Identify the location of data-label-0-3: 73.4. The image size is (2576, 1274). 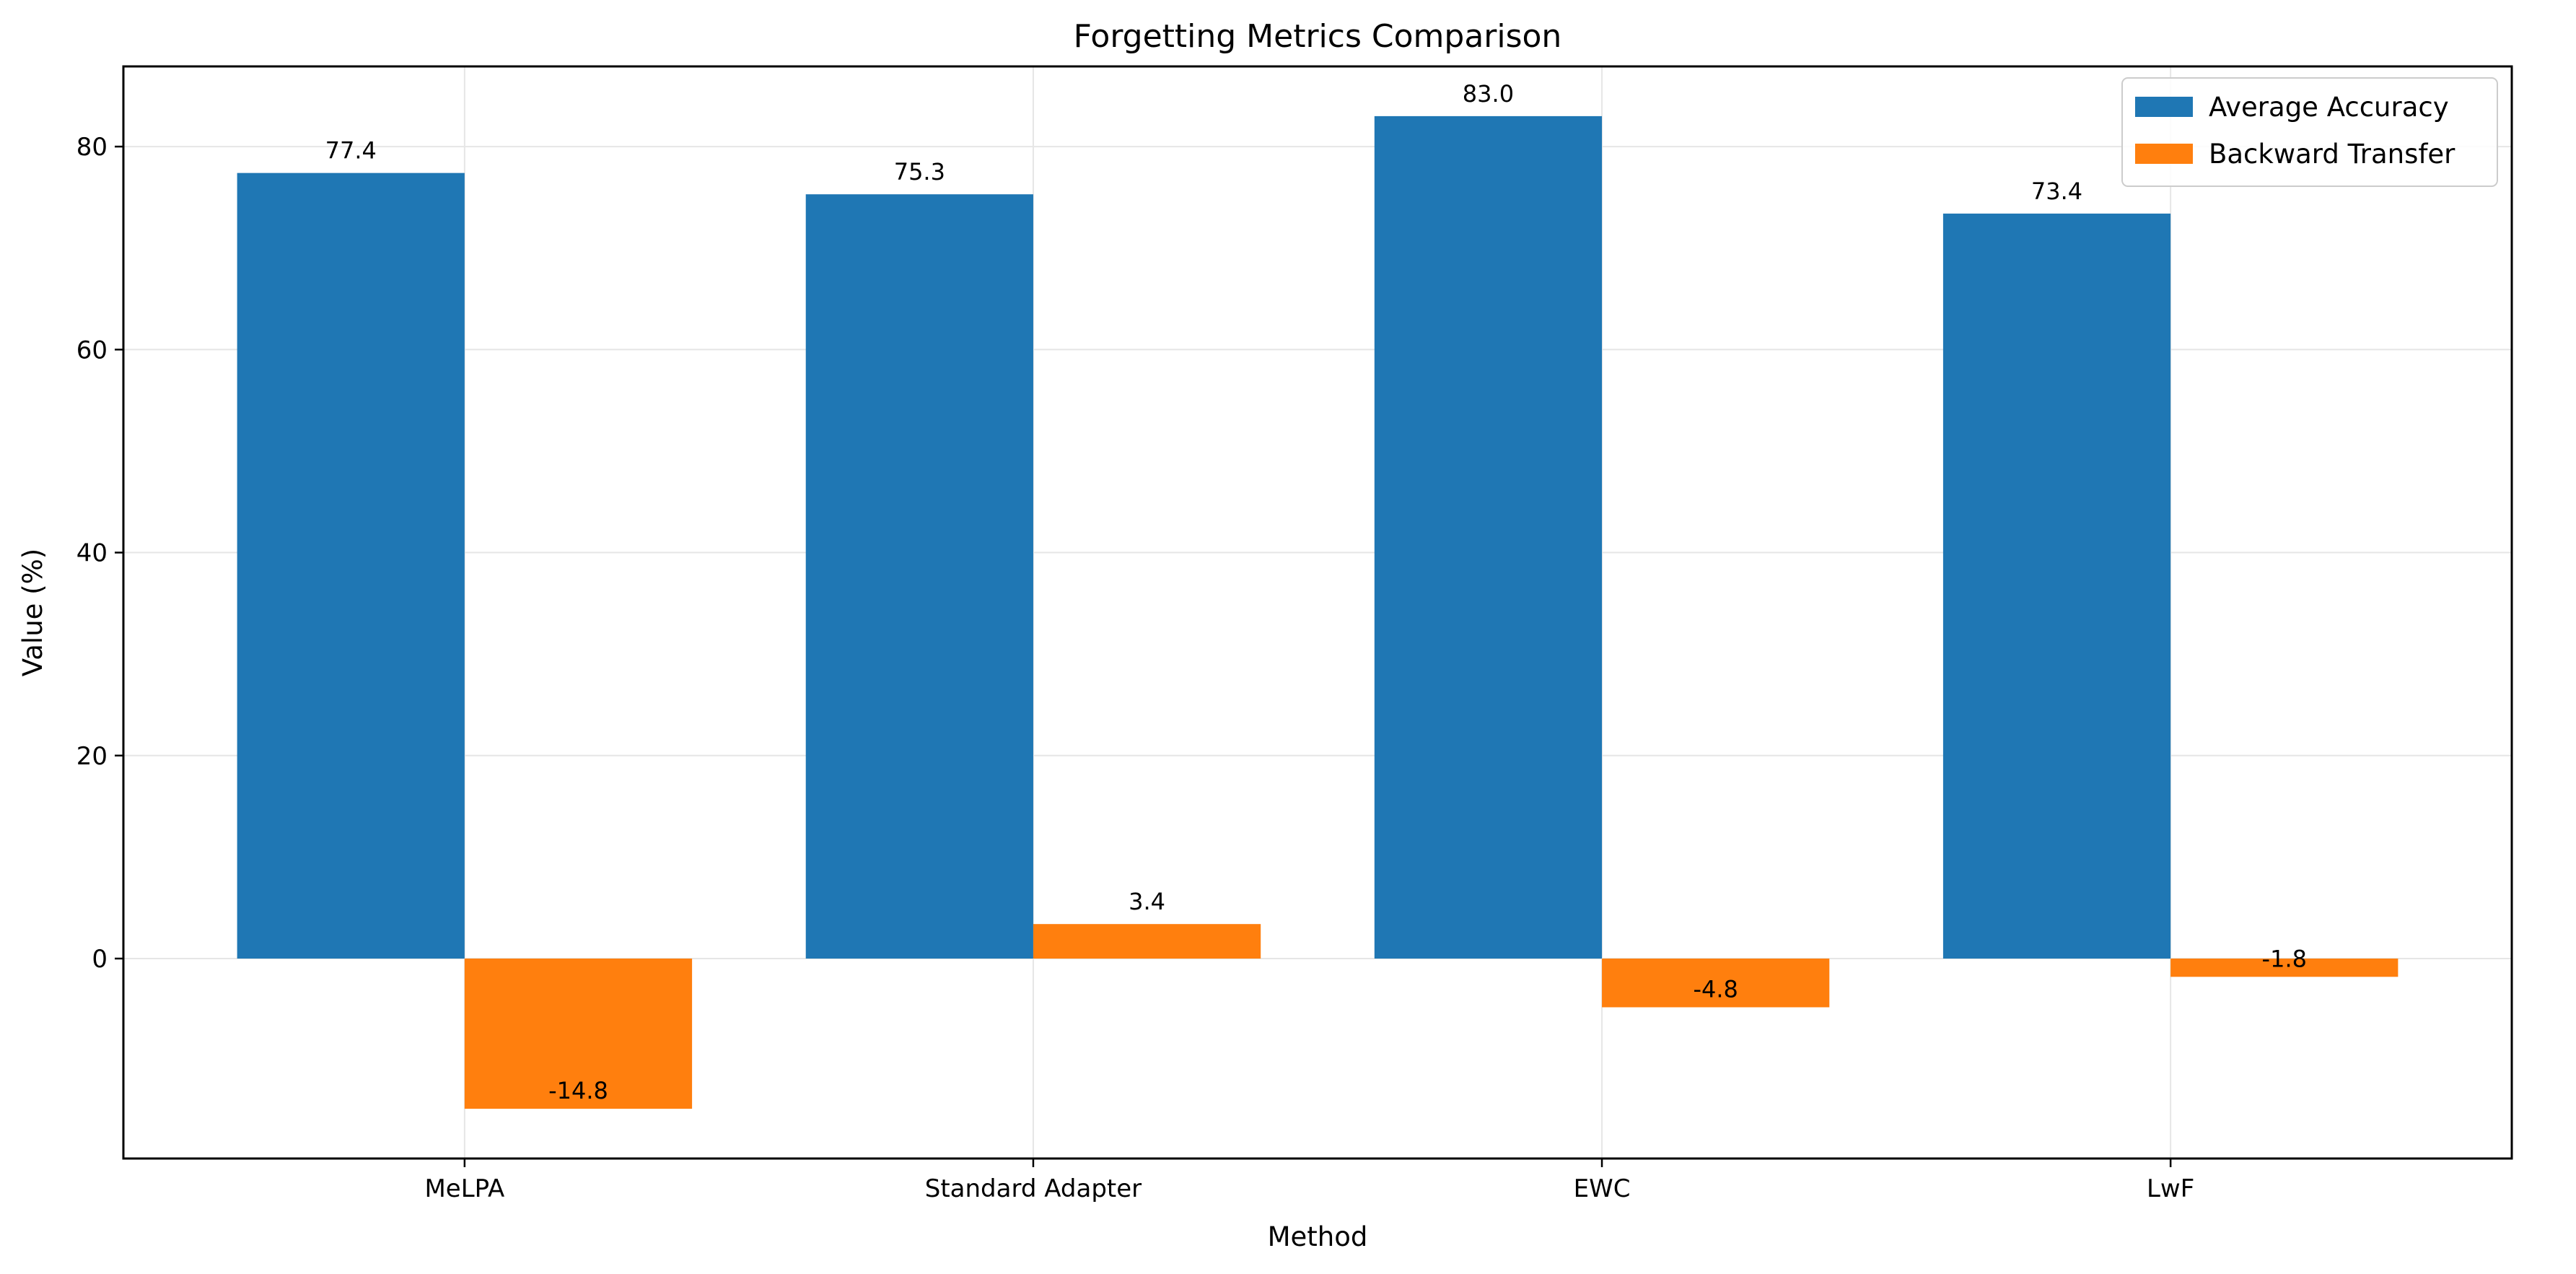
(2056, 191).